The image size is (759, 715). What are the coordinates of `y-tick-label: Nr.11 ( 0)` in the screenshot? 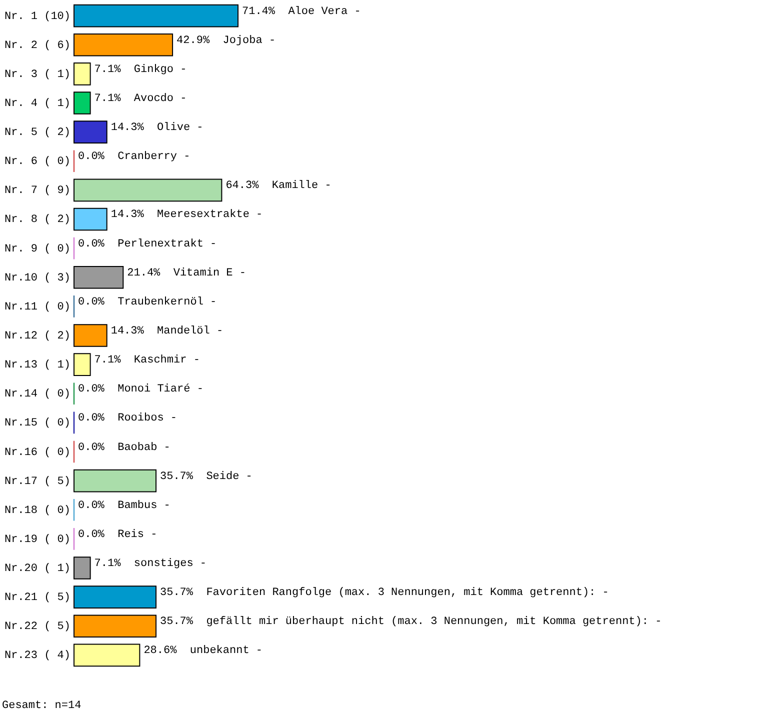 It's located at (37, 307).